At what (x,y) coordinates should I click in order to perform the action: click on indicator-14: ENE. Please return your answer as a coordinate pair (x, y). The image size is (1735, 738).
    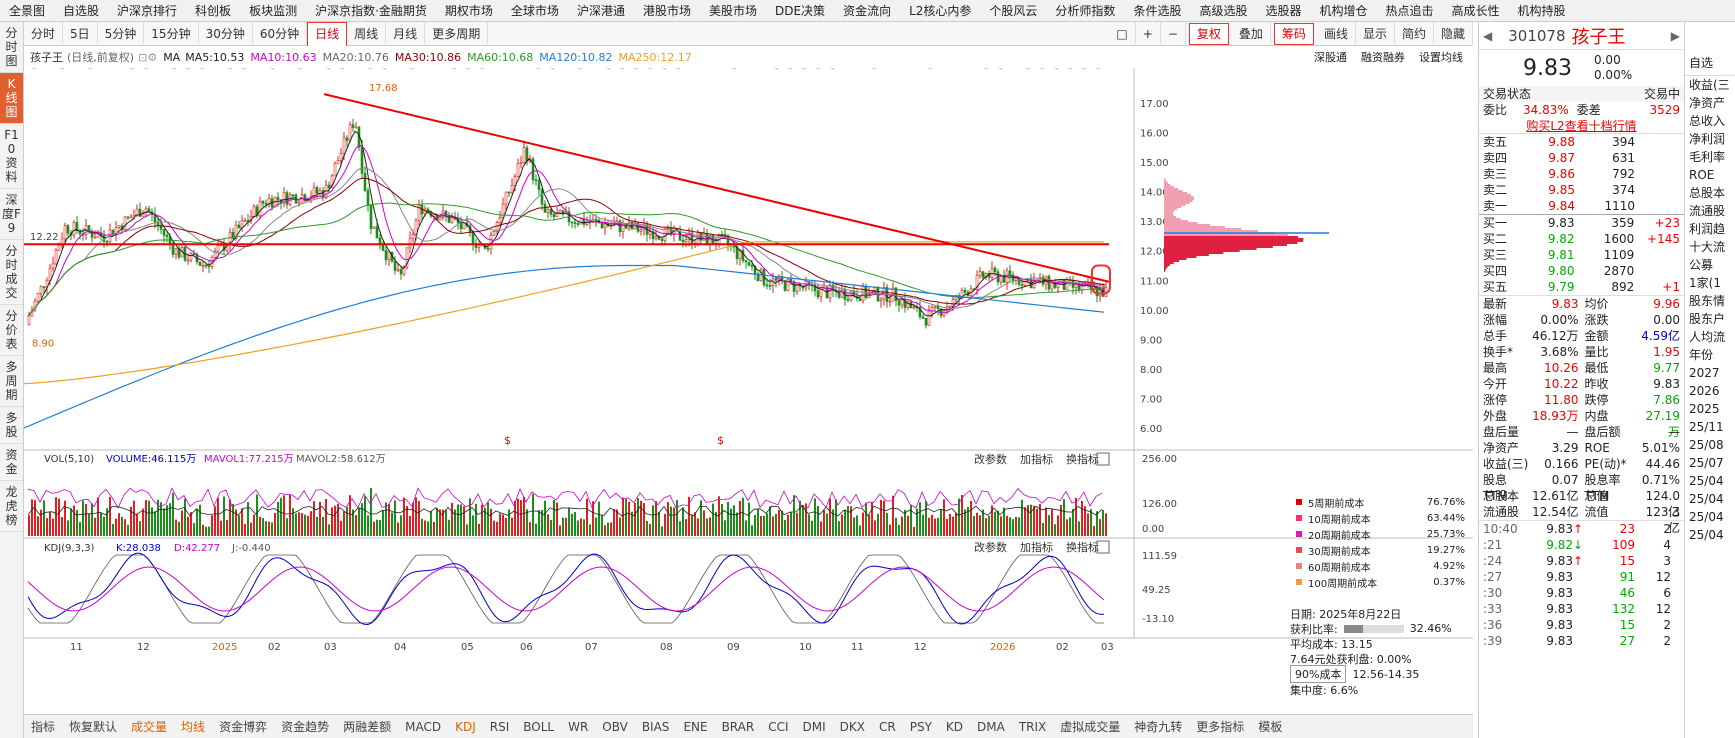
    Looking at the image, I should click on (695, 726).